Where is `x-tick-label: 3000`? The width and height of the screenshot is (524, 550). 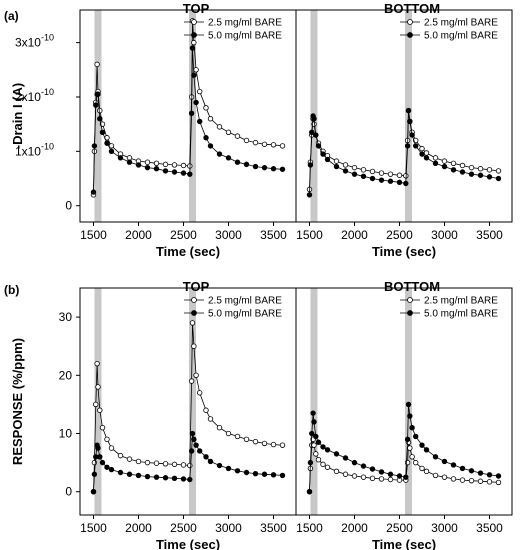
x-tick-label: 3000 is located at coordinates (228, 528).